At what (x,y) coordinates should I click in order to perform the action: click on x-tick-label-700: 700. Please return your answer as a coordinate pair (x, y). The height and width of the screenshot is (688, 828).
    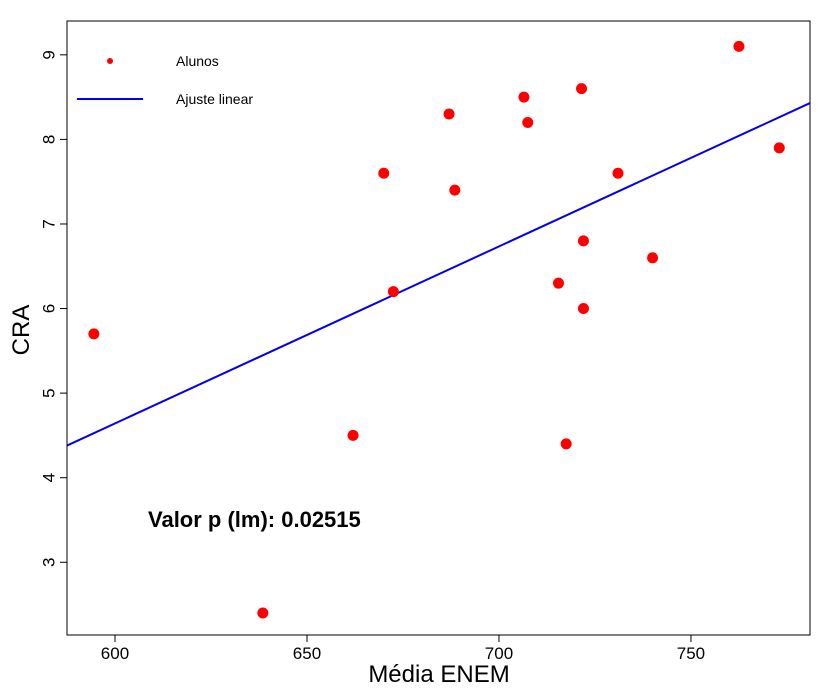
    Looking at the image, I should click on (499, 653).